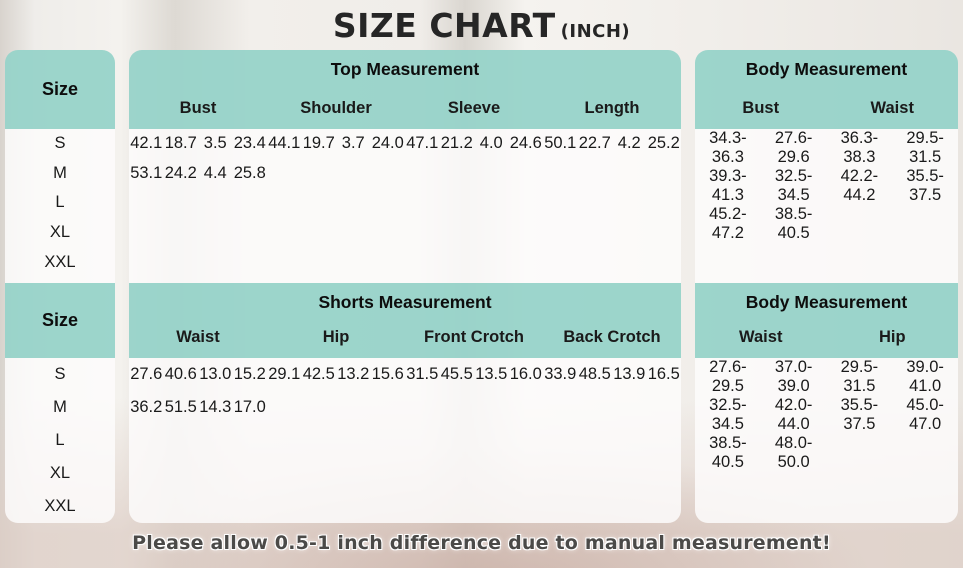  What do you see at coordinates (594, 143) in the screenshot?
I see `table-cell: 22.7` at bounding box center [594, 143].